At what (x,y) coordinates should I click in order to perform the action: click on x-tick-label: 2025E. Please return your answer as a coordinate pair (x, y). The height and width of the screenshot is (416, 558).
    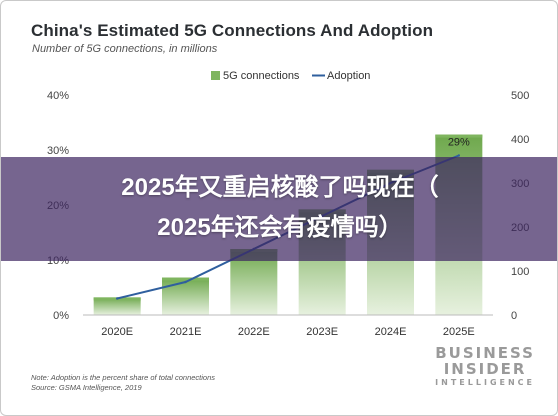
    Looking at the image, I should click on (459, 332).